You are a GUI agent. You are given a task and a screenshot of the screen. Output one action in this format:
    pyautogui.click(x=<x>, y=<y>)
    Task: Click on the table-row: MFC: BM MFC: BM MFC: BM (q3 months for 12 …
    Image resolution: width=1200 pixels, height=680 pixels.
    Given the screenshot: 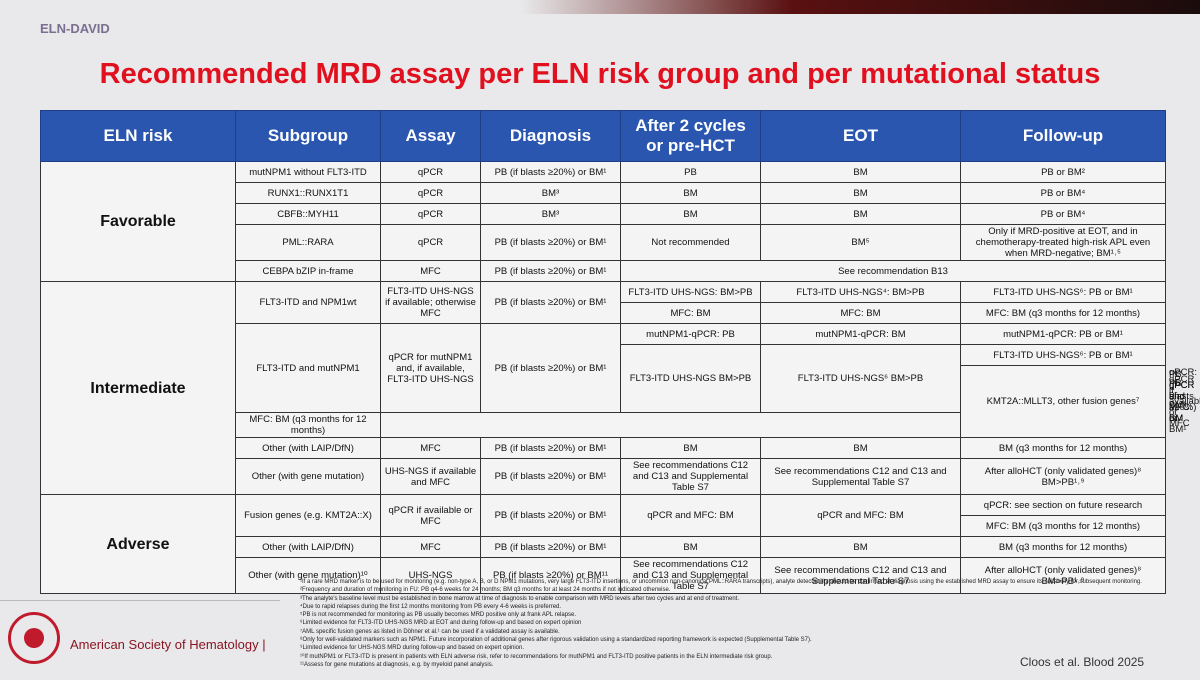 What is the action you would take?
    pyautogui.click(x=603, y=313)
    